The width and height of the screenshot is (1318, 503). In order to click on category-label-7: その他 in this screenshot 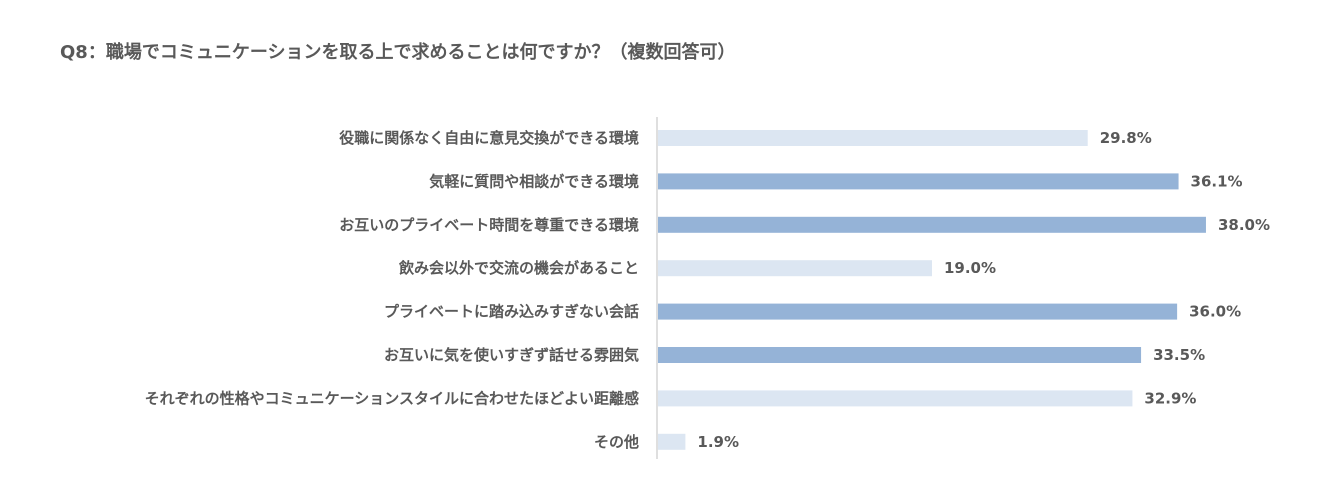, I will do `click(616, 442)`.